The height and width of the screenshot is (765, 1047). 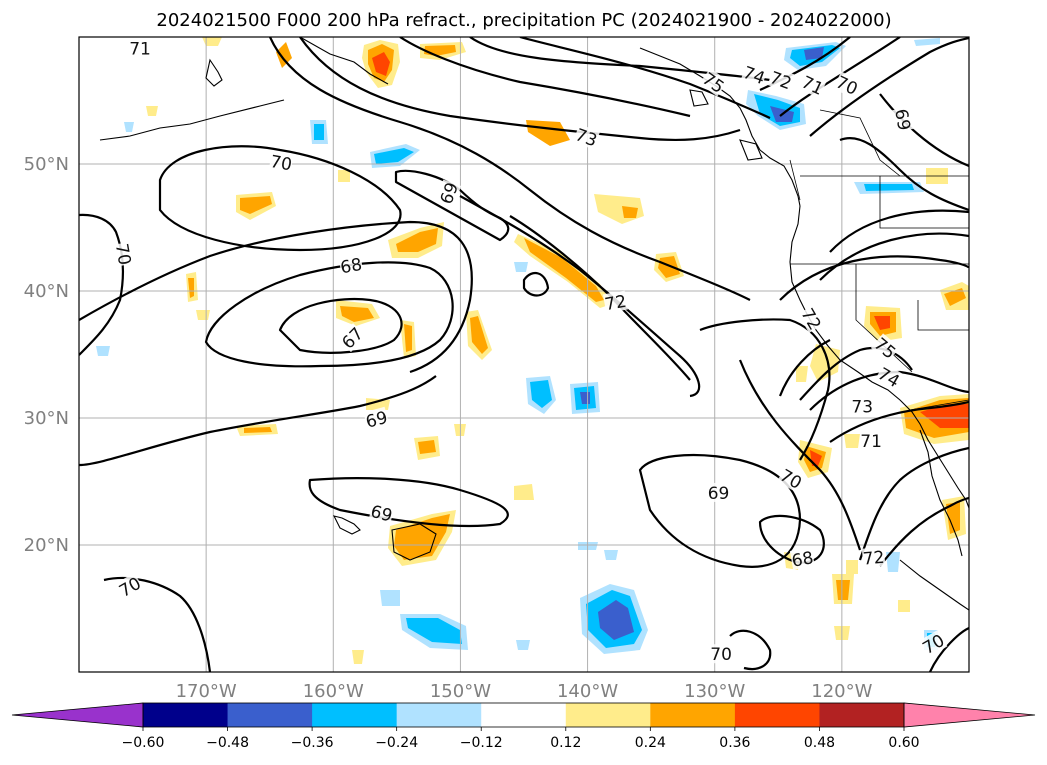 I want to click on colorbar-tick-label: −0.12, so click(x=481, y=743).